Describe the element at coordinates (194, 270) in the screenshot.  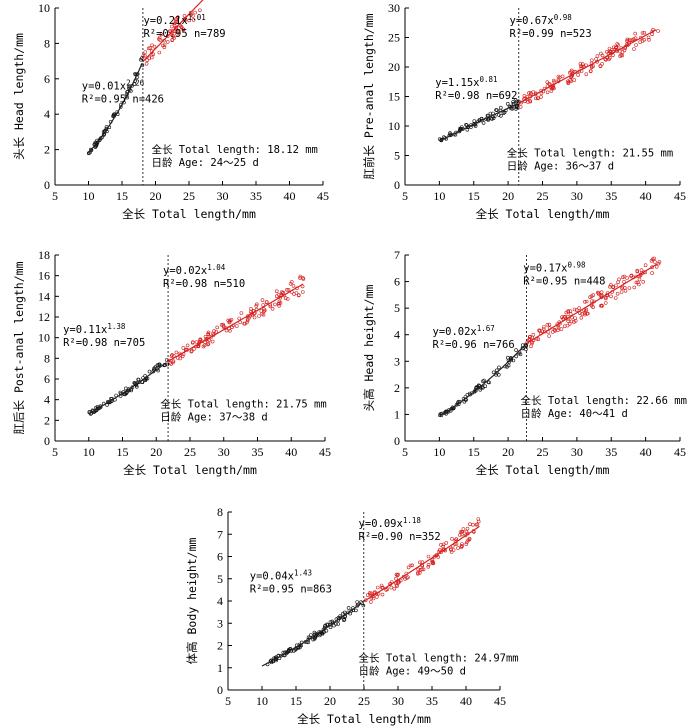
I see `right-fit-equation: y=0.02x1.04` at that location.